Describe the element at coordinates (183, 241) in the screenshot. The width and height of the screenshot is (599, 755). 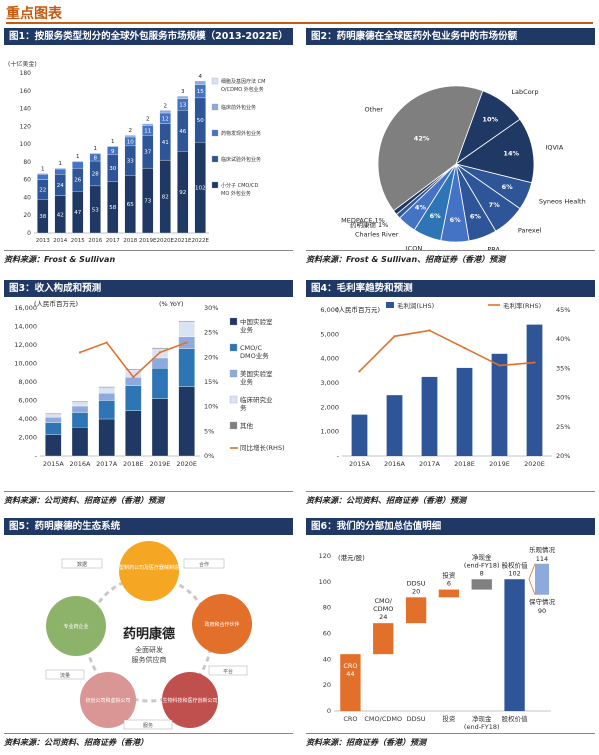
I see `x-tick-label: 2021E` at that location.